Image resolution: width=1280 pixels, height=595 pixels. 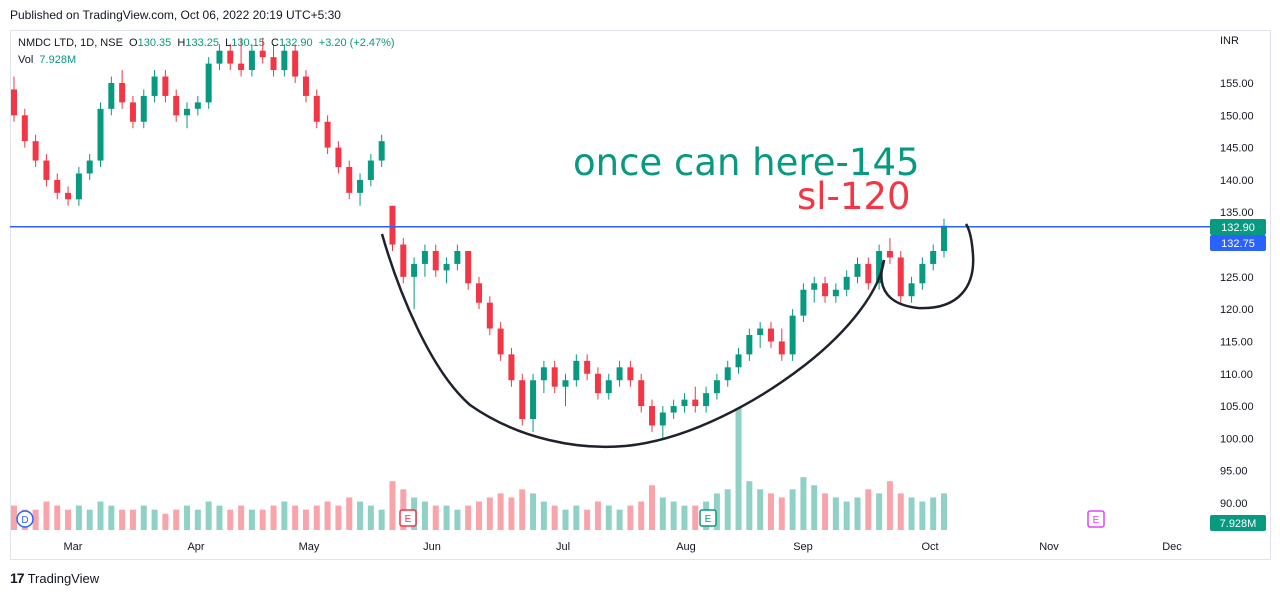 What do you see at coordinates (248, 43) in the screenshot?
I see `low-value: 130.15` at bounding box center [248, 43].